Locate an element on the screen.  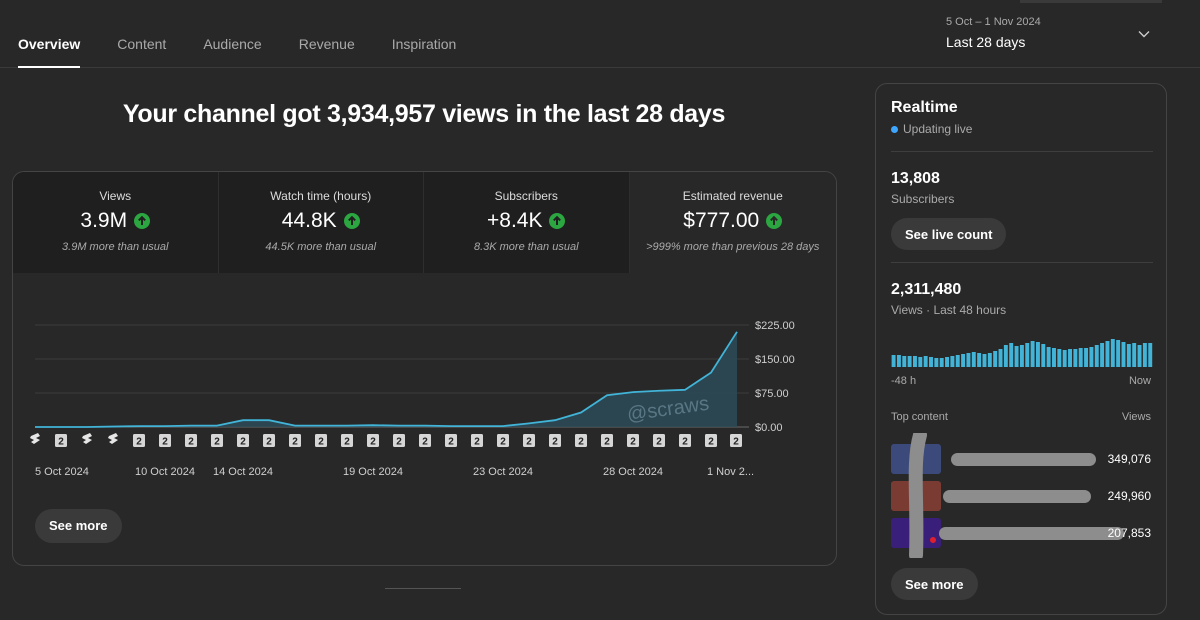
y-tick-label: $0.00 is located at coordinates (769, 428).